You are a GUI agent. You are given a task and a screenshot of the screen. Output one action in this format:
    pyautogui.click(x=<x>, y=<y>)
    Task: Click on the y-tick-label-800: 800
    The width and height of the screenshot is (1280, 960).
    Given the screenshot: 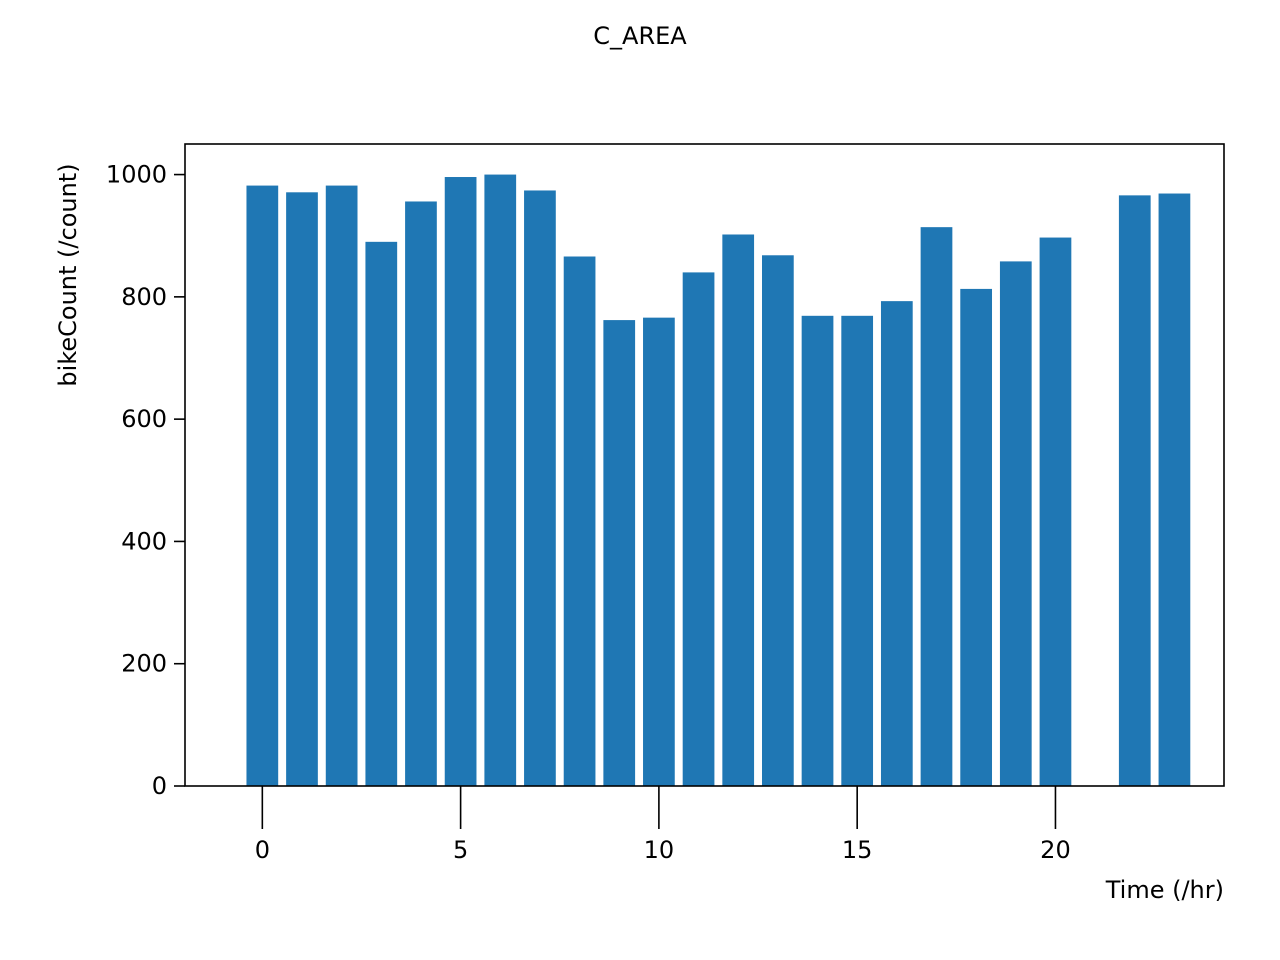 What is the action you would take?
    pyautogui.click(x=144, y=297)
    